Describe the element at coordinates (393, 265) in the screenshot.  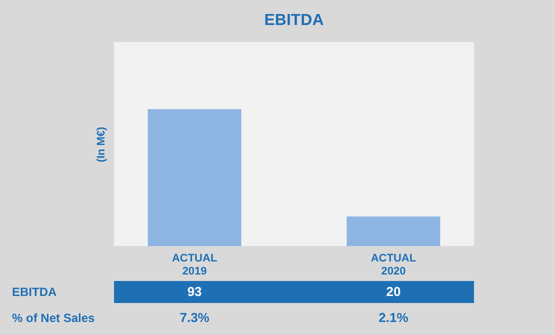
I see `x-tick-label: ACTUAL 2020` at that location.